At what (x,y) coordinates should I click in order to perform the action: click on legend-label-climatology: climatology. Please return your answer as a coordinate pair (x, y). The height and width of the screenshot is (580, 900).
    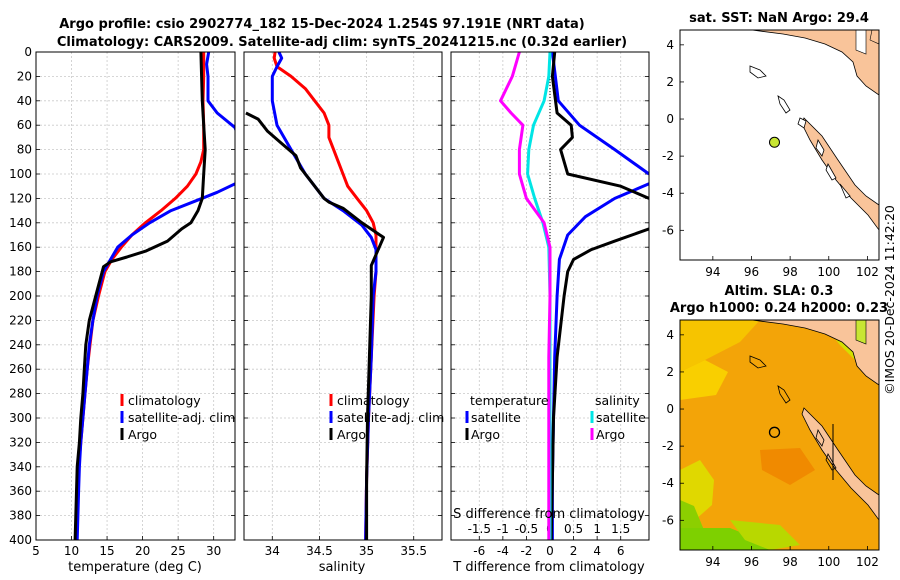
    Looking at the image, I should click on (164, 400).